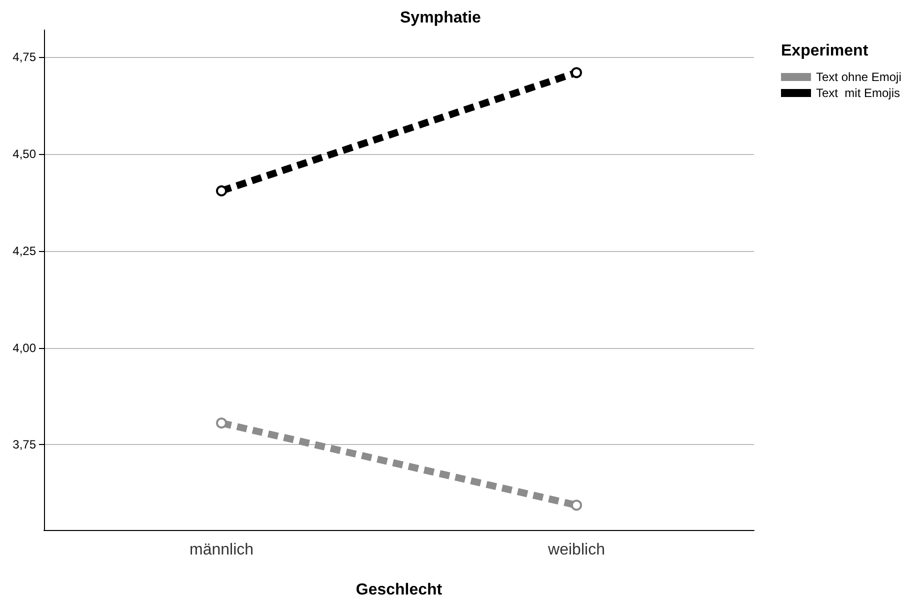  Describe the element at coordinates (221, 550) in the screenshot. I see `x-tick-label: männlich` at that location.